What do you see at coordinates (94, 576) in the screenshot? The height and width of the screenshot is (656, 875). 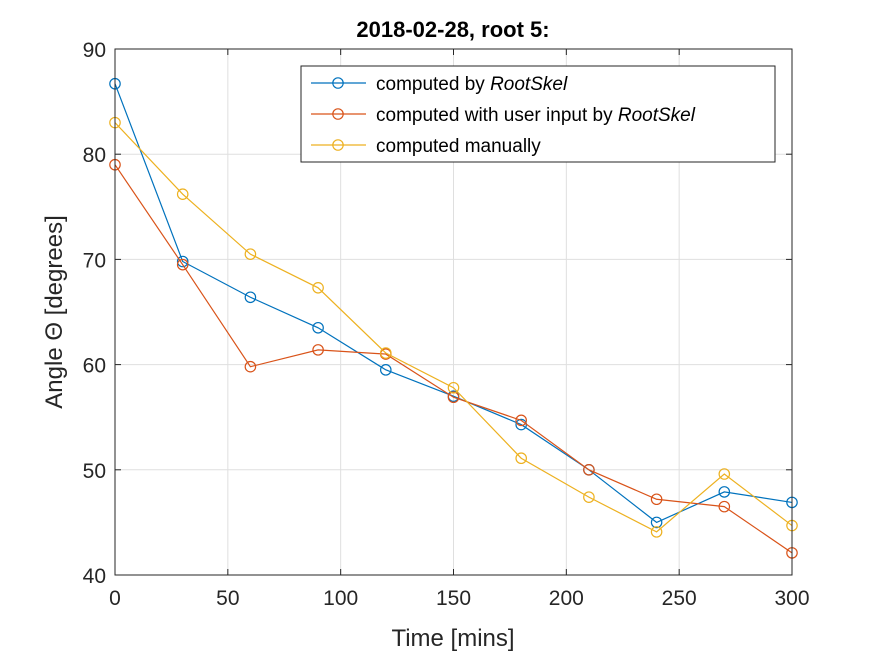 I see `y-tick-label: 40` at bounding box center [94, 576].